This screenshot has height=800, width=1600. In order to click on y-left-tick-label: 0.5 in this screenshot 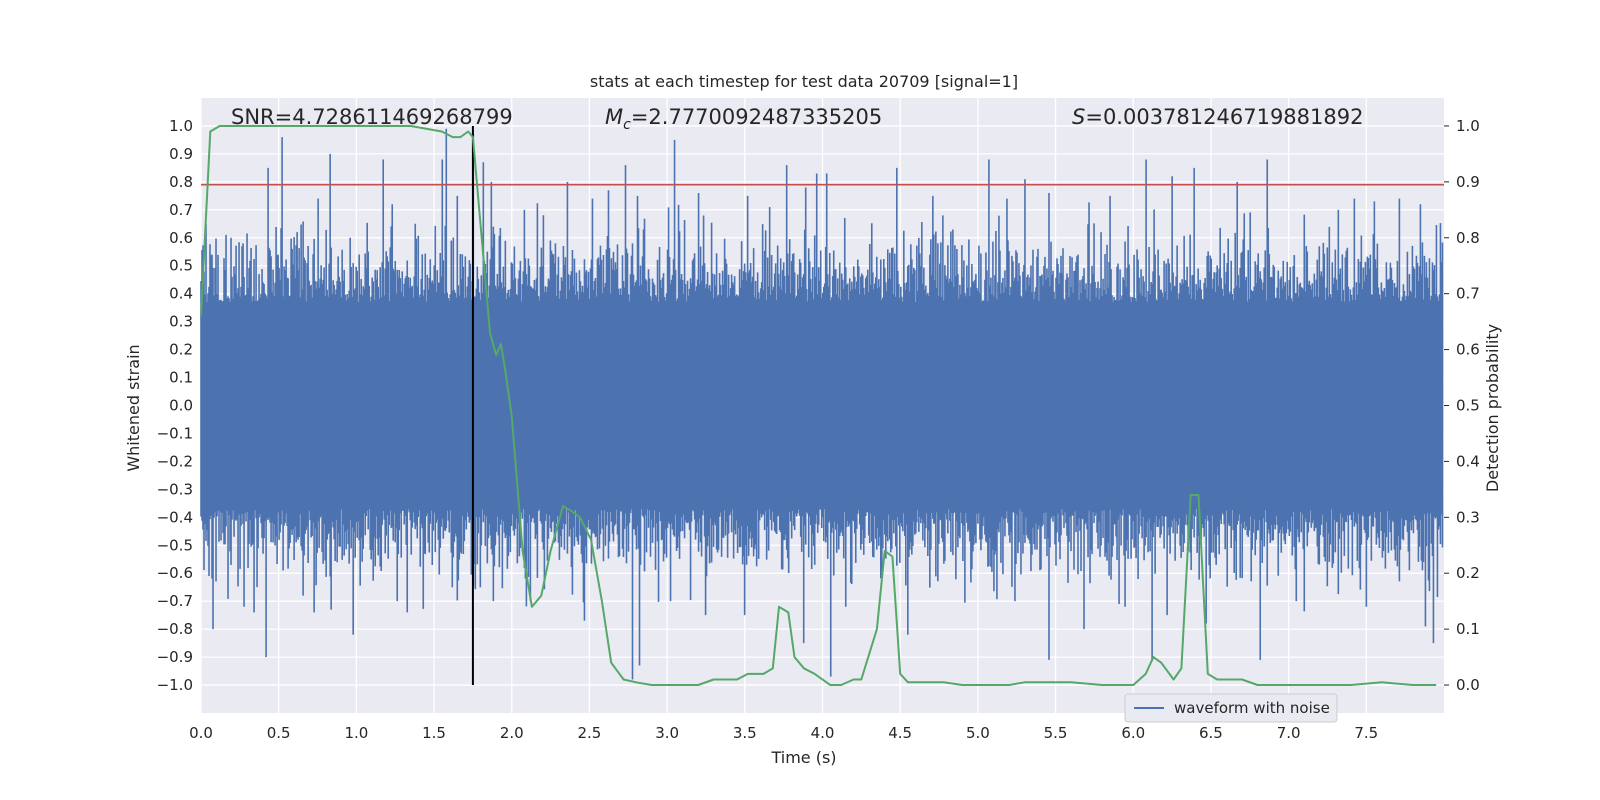, I will do `click(181, 266)`.